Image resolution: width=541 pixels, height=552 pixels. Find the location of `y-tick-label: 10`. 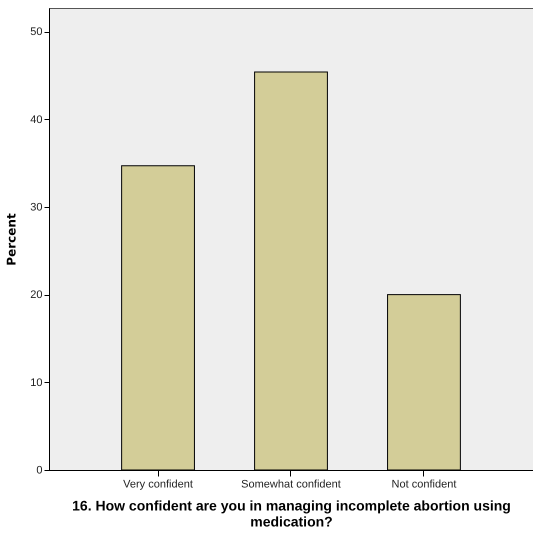

y-tick-label: 10 is located at coordinates (36, 382).